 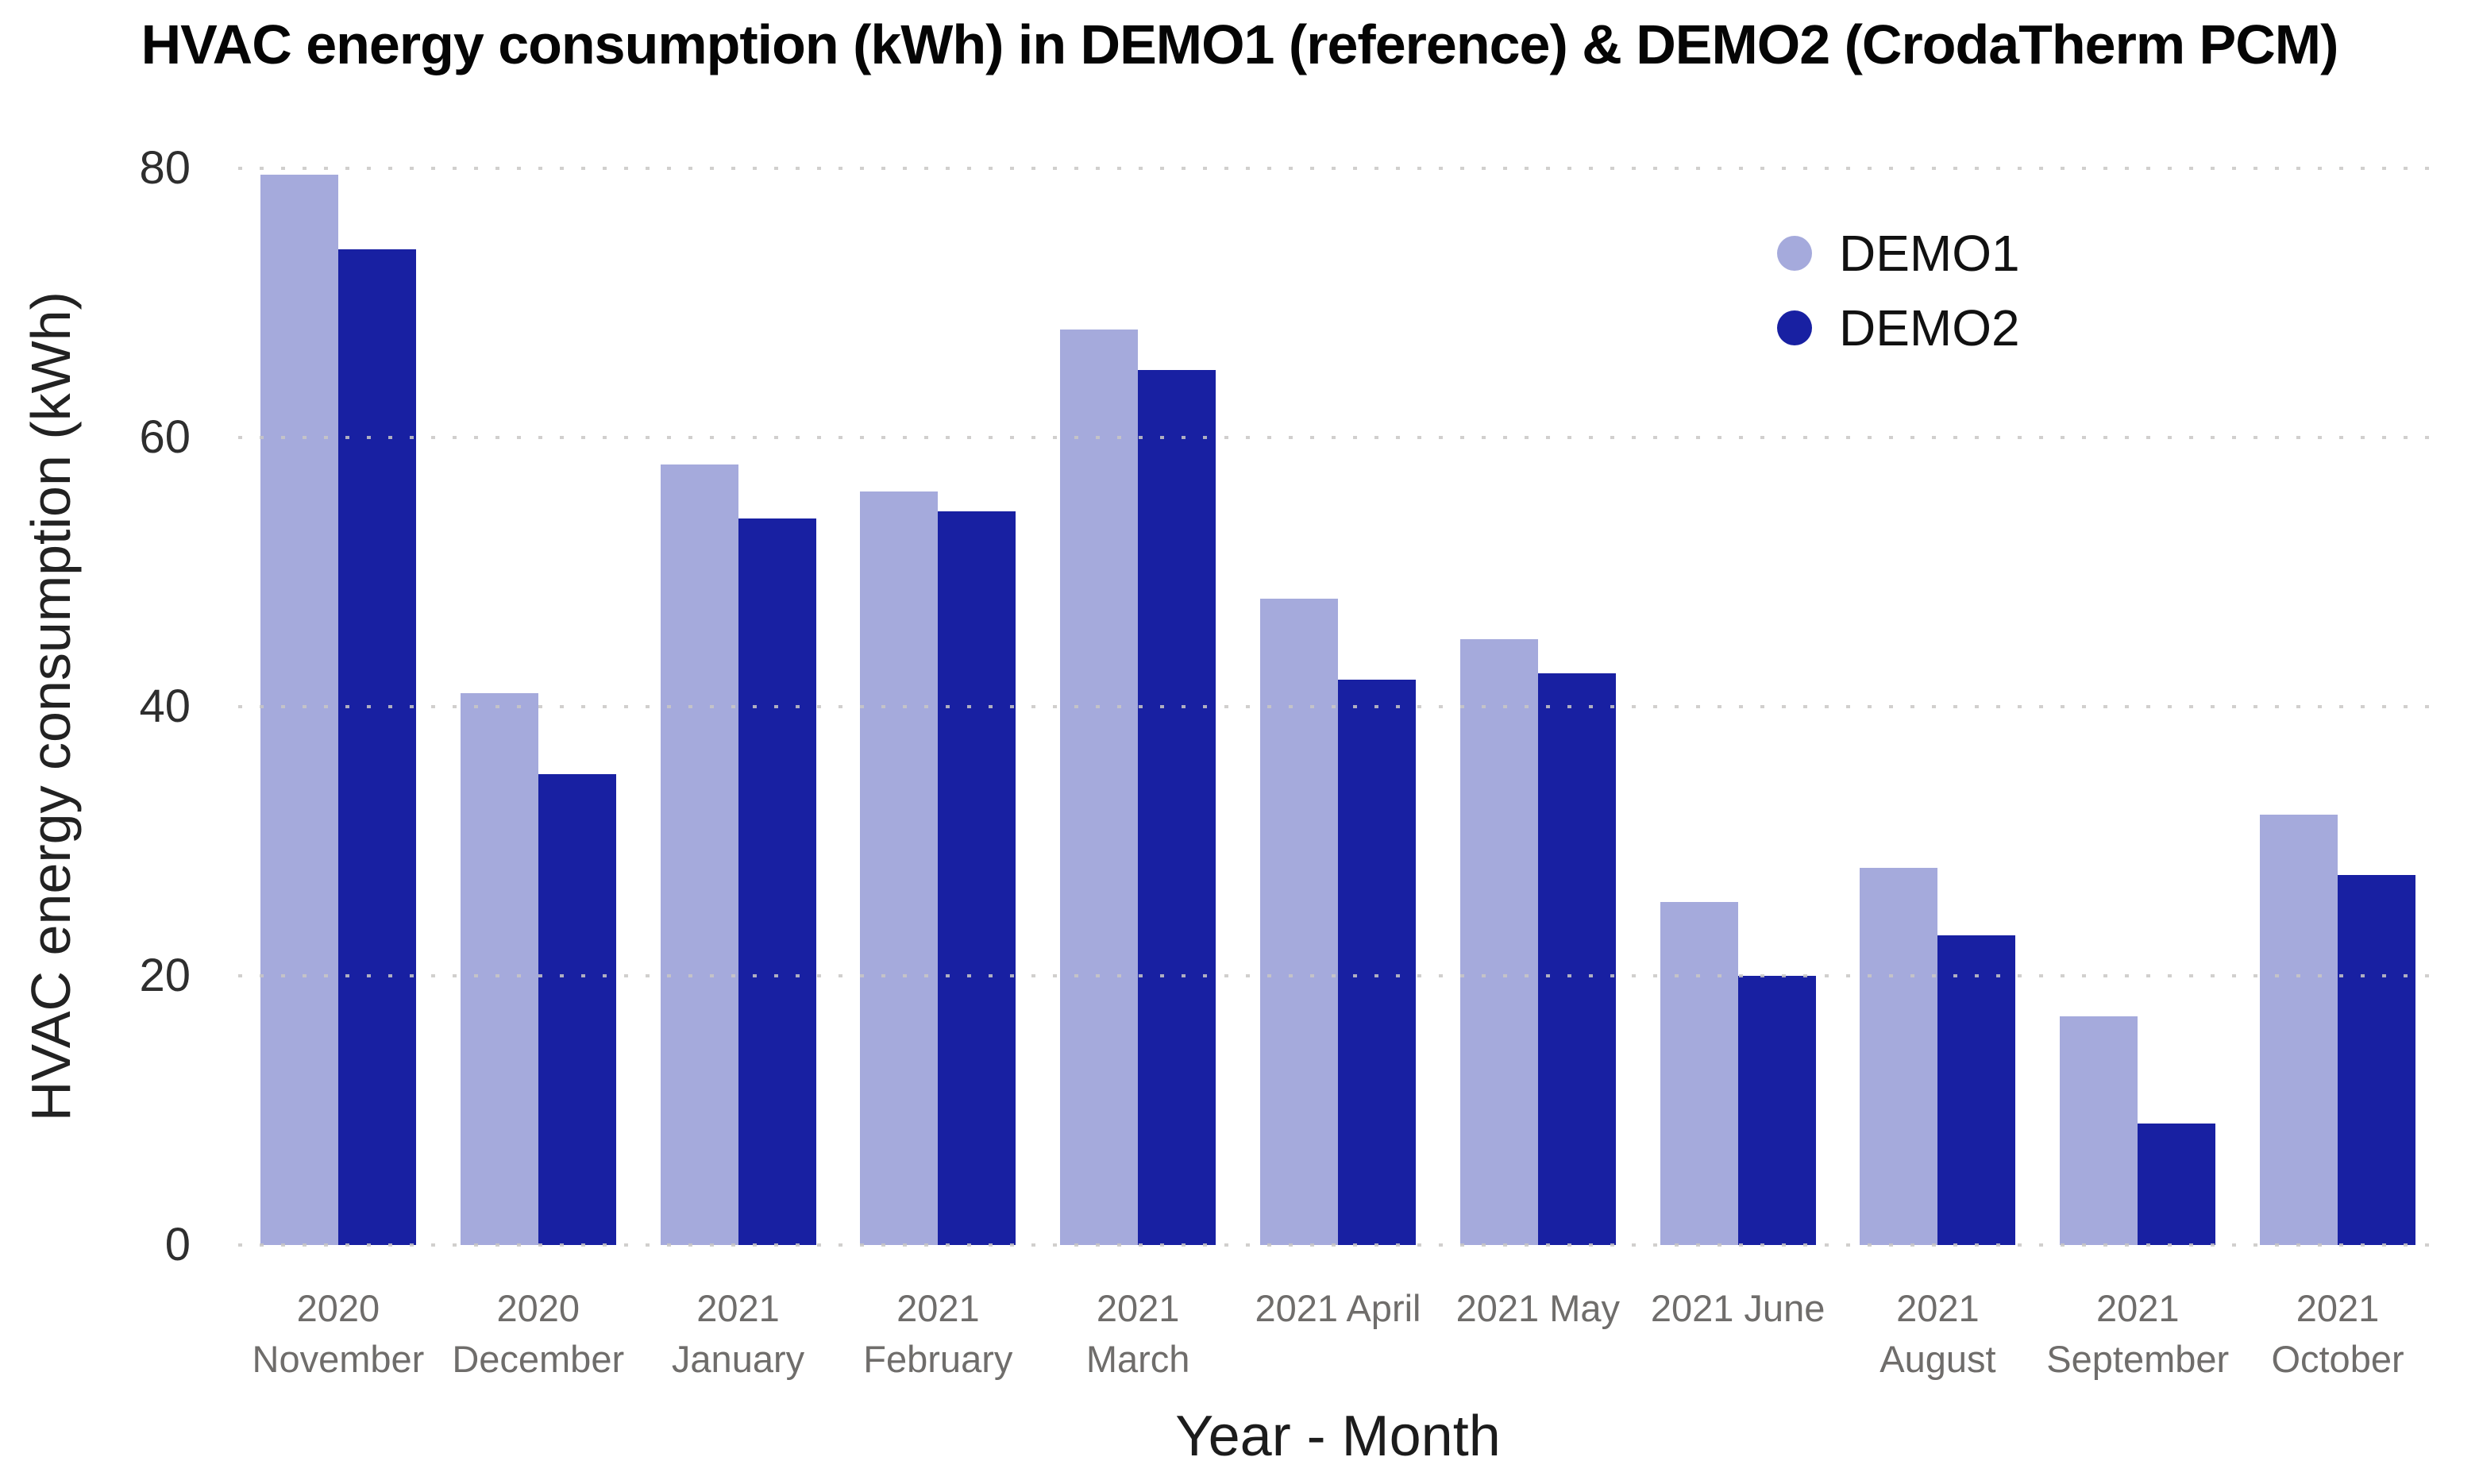 I want to click on legend-swatch-demo2-icon, so click(x=1794, y=328).